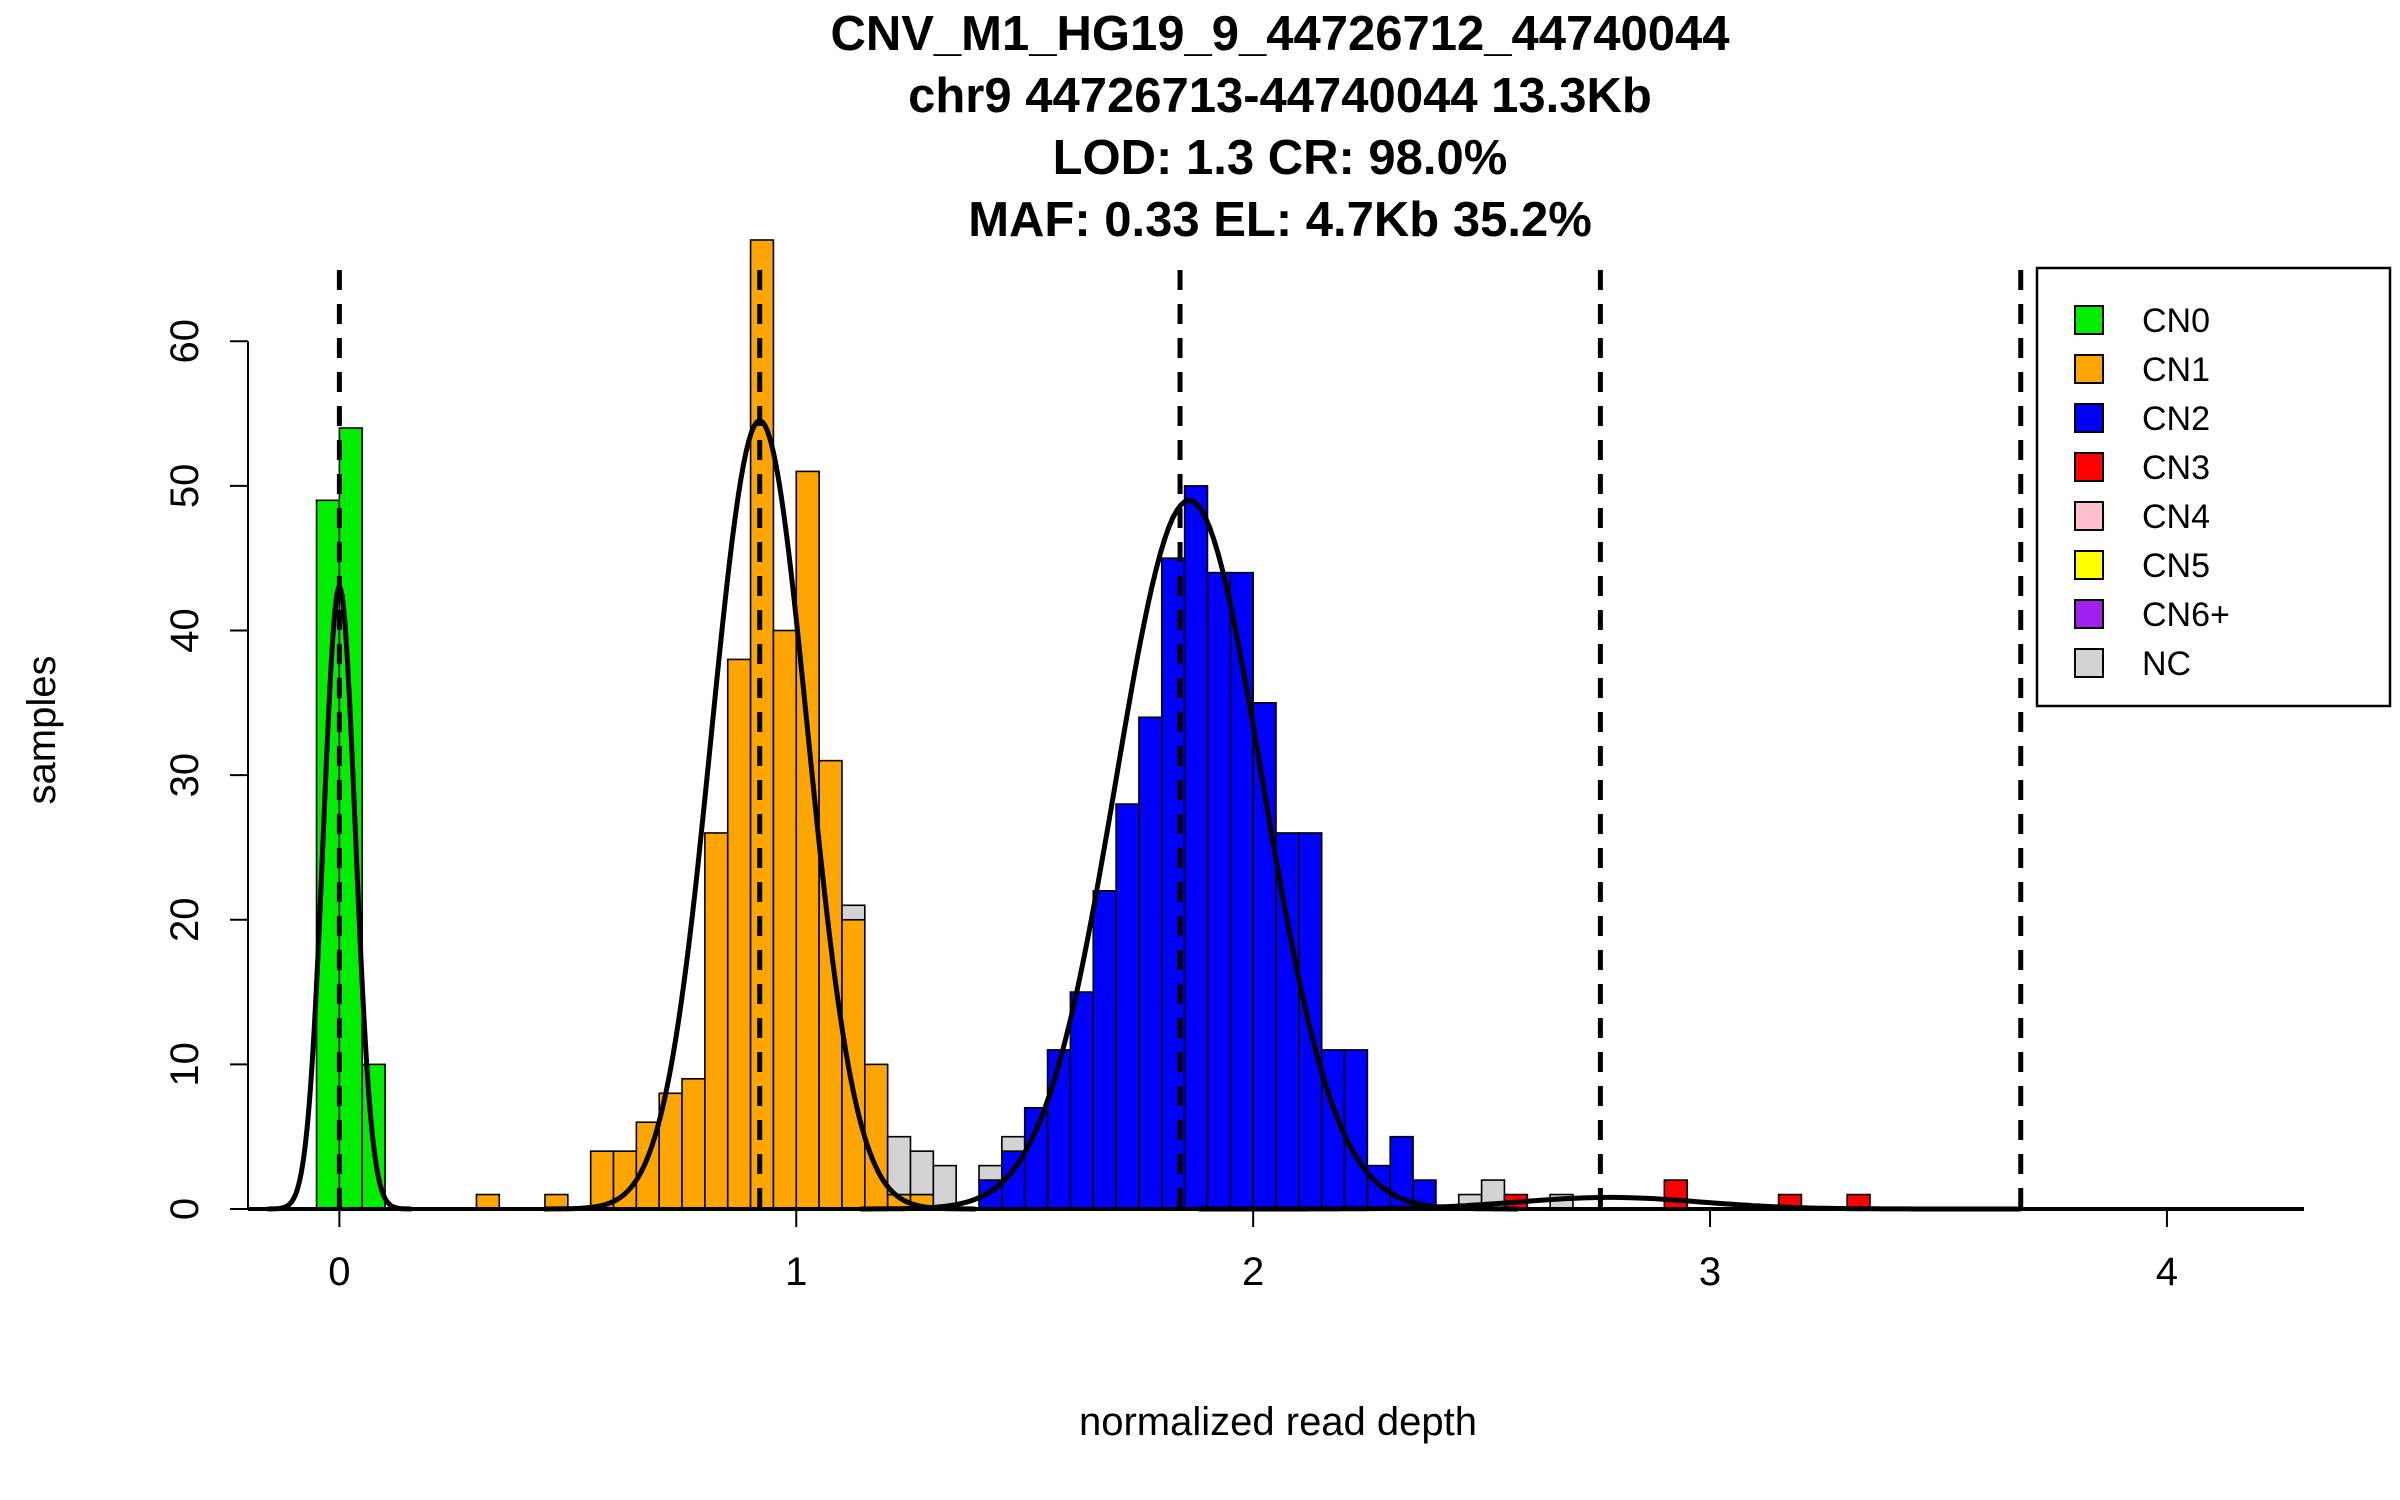 This screenshot has width=2400, height=1500. What do you see at coordinates (796, 1272) in the screenshot?
I see `x-tick-label-1: 1` at bounding box center [796, 1272].